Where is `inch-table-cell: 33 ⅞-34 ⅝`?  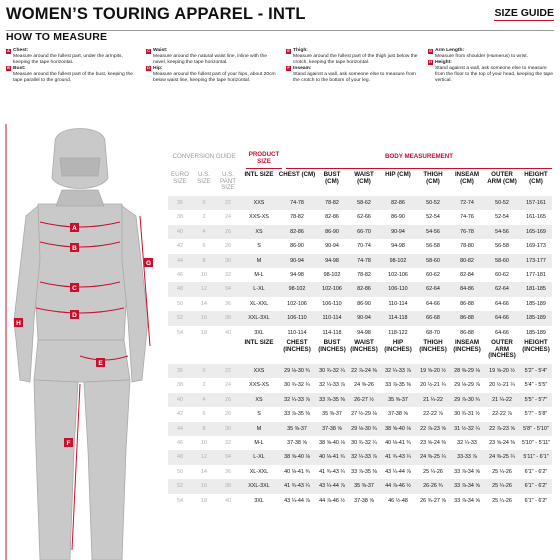 inch-table-cell: 33 ⅞-34 ⅝ is located at coordinates (467, 500).